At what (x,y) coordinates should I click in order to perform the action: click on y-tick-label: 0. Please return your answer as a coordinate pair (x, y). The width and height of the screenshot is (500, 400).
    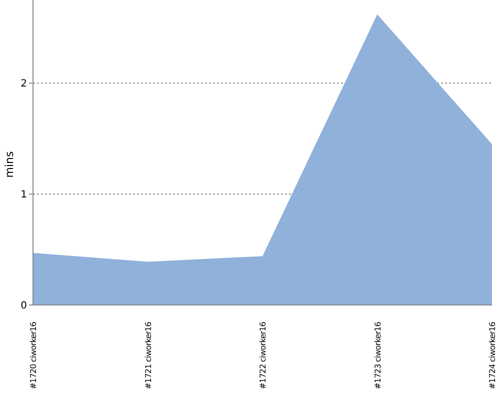
    Looking at the image, I should click on (23, 306).